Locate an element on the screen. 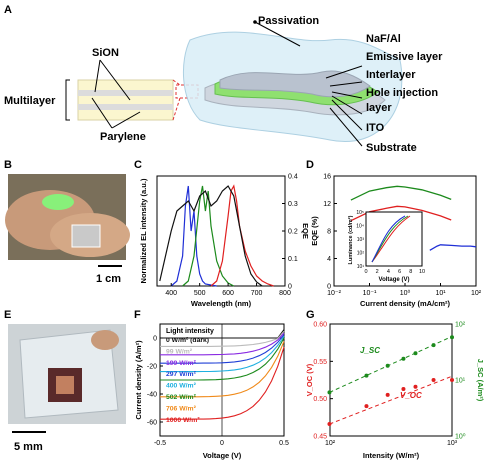 The width and height of the screenshot is (485, 474). inset-xtick-label-4: 8 is located at coordinates (410, 272).